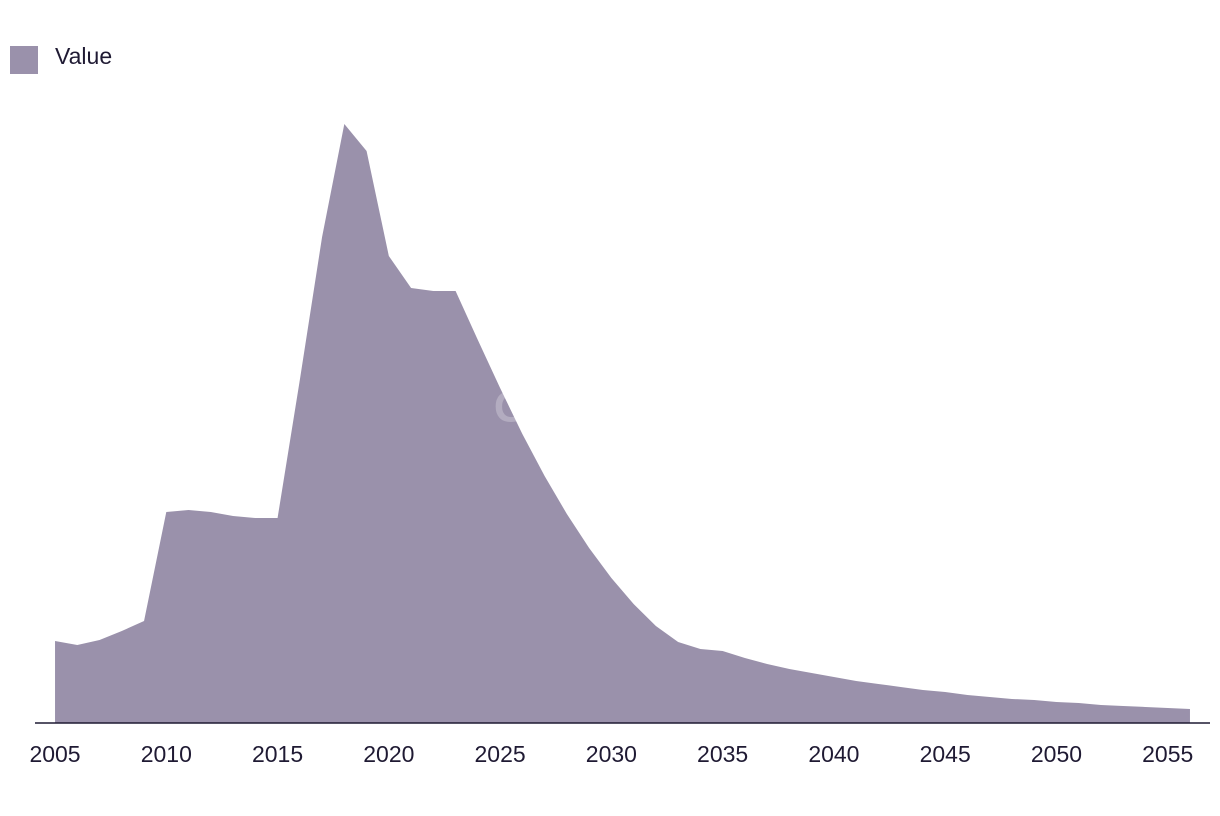  I want to click on x-tick-label: 2025, so click(500, 754).